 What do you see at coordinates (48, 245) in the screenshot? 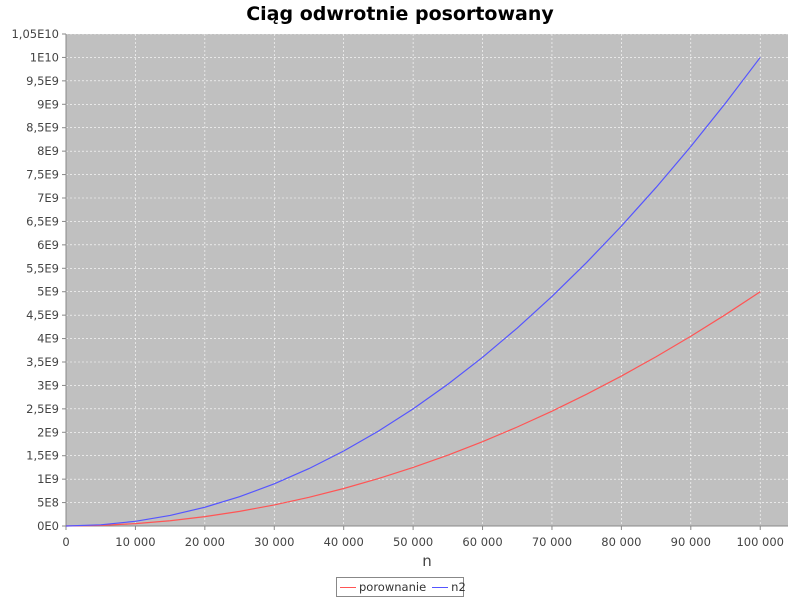
I see `y-tick-label: 6E9` at bounding box center [48, 245].